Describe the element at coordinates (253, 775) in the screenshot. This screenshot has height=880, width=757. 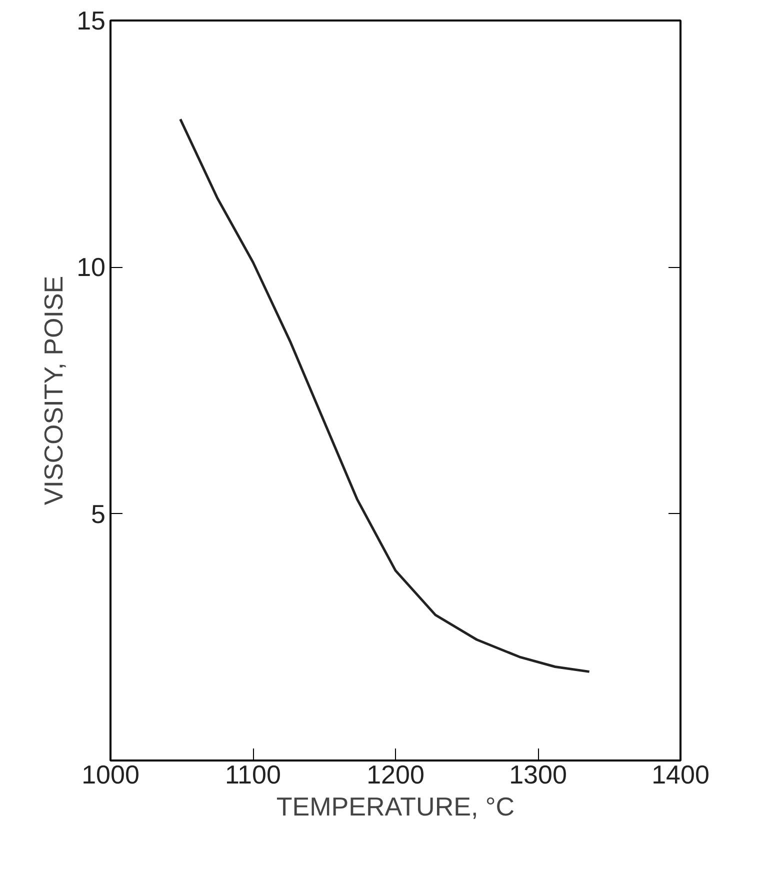
I see `x-tick-label: 1100` at that location.